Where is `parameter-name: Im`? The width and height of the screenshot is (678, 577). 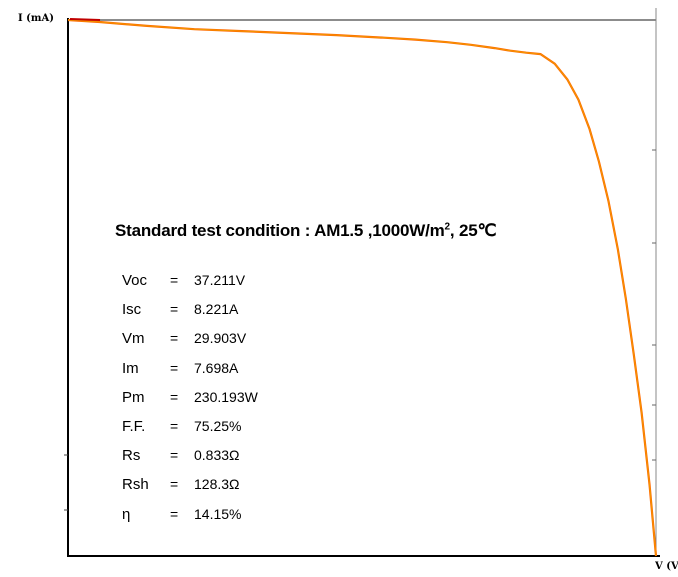 parameter-name: Im is located at coordinates (130, 368).